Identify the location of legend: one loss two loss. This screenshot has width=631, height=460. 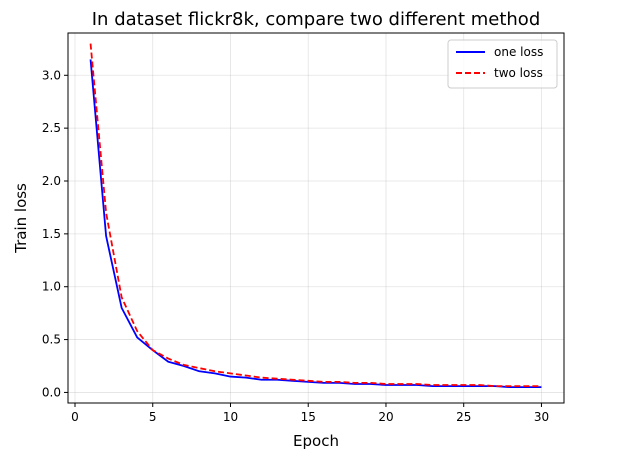
(502, 64).